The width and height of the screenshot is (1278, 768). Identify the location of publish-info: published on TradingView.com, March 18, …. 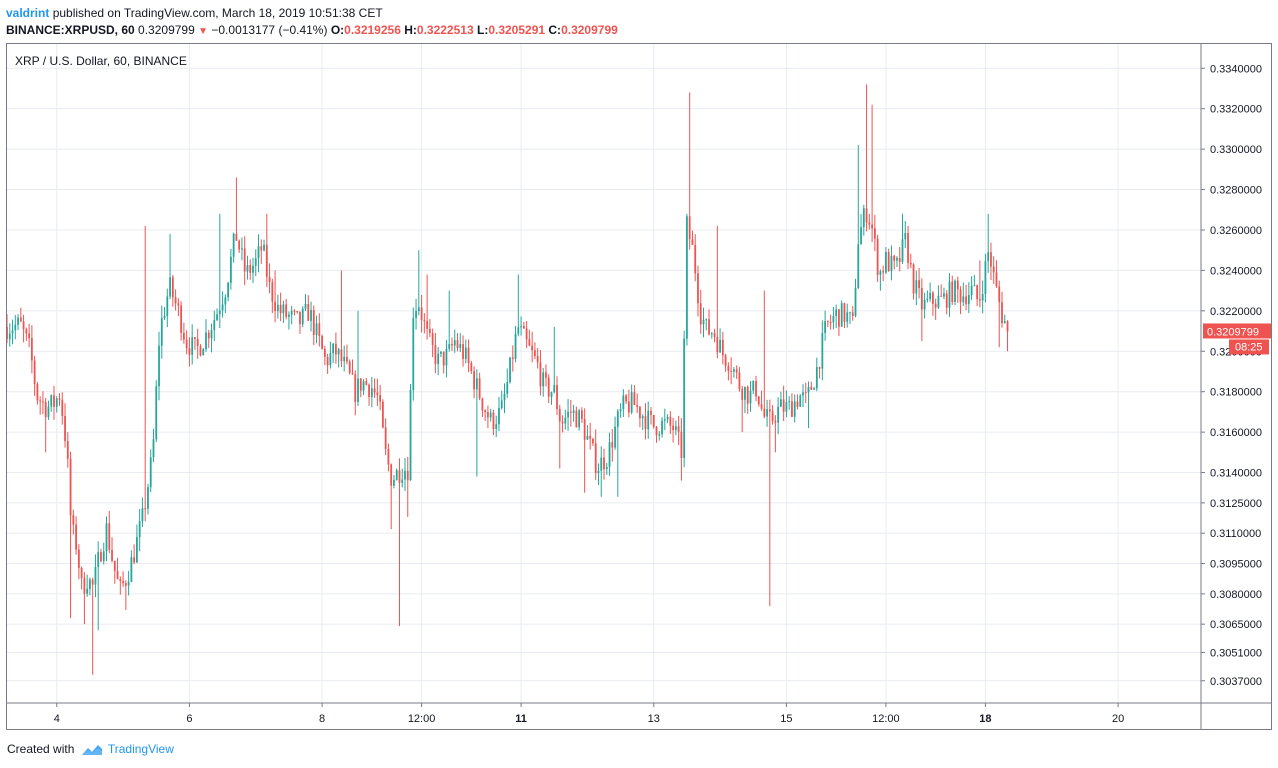
(217, 13).